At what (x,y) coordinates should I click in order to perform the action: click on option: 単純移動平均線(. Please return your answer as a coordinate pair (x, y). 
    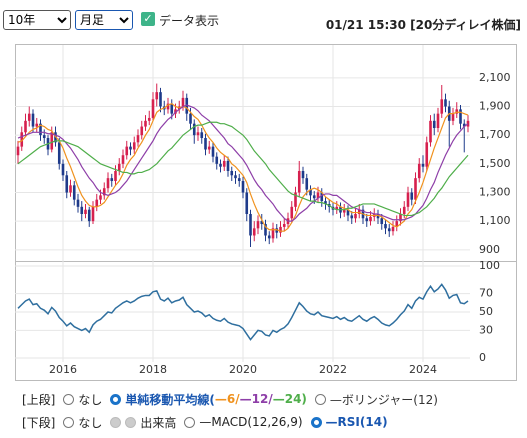
    Looking at the image, I should click on (170, 399).